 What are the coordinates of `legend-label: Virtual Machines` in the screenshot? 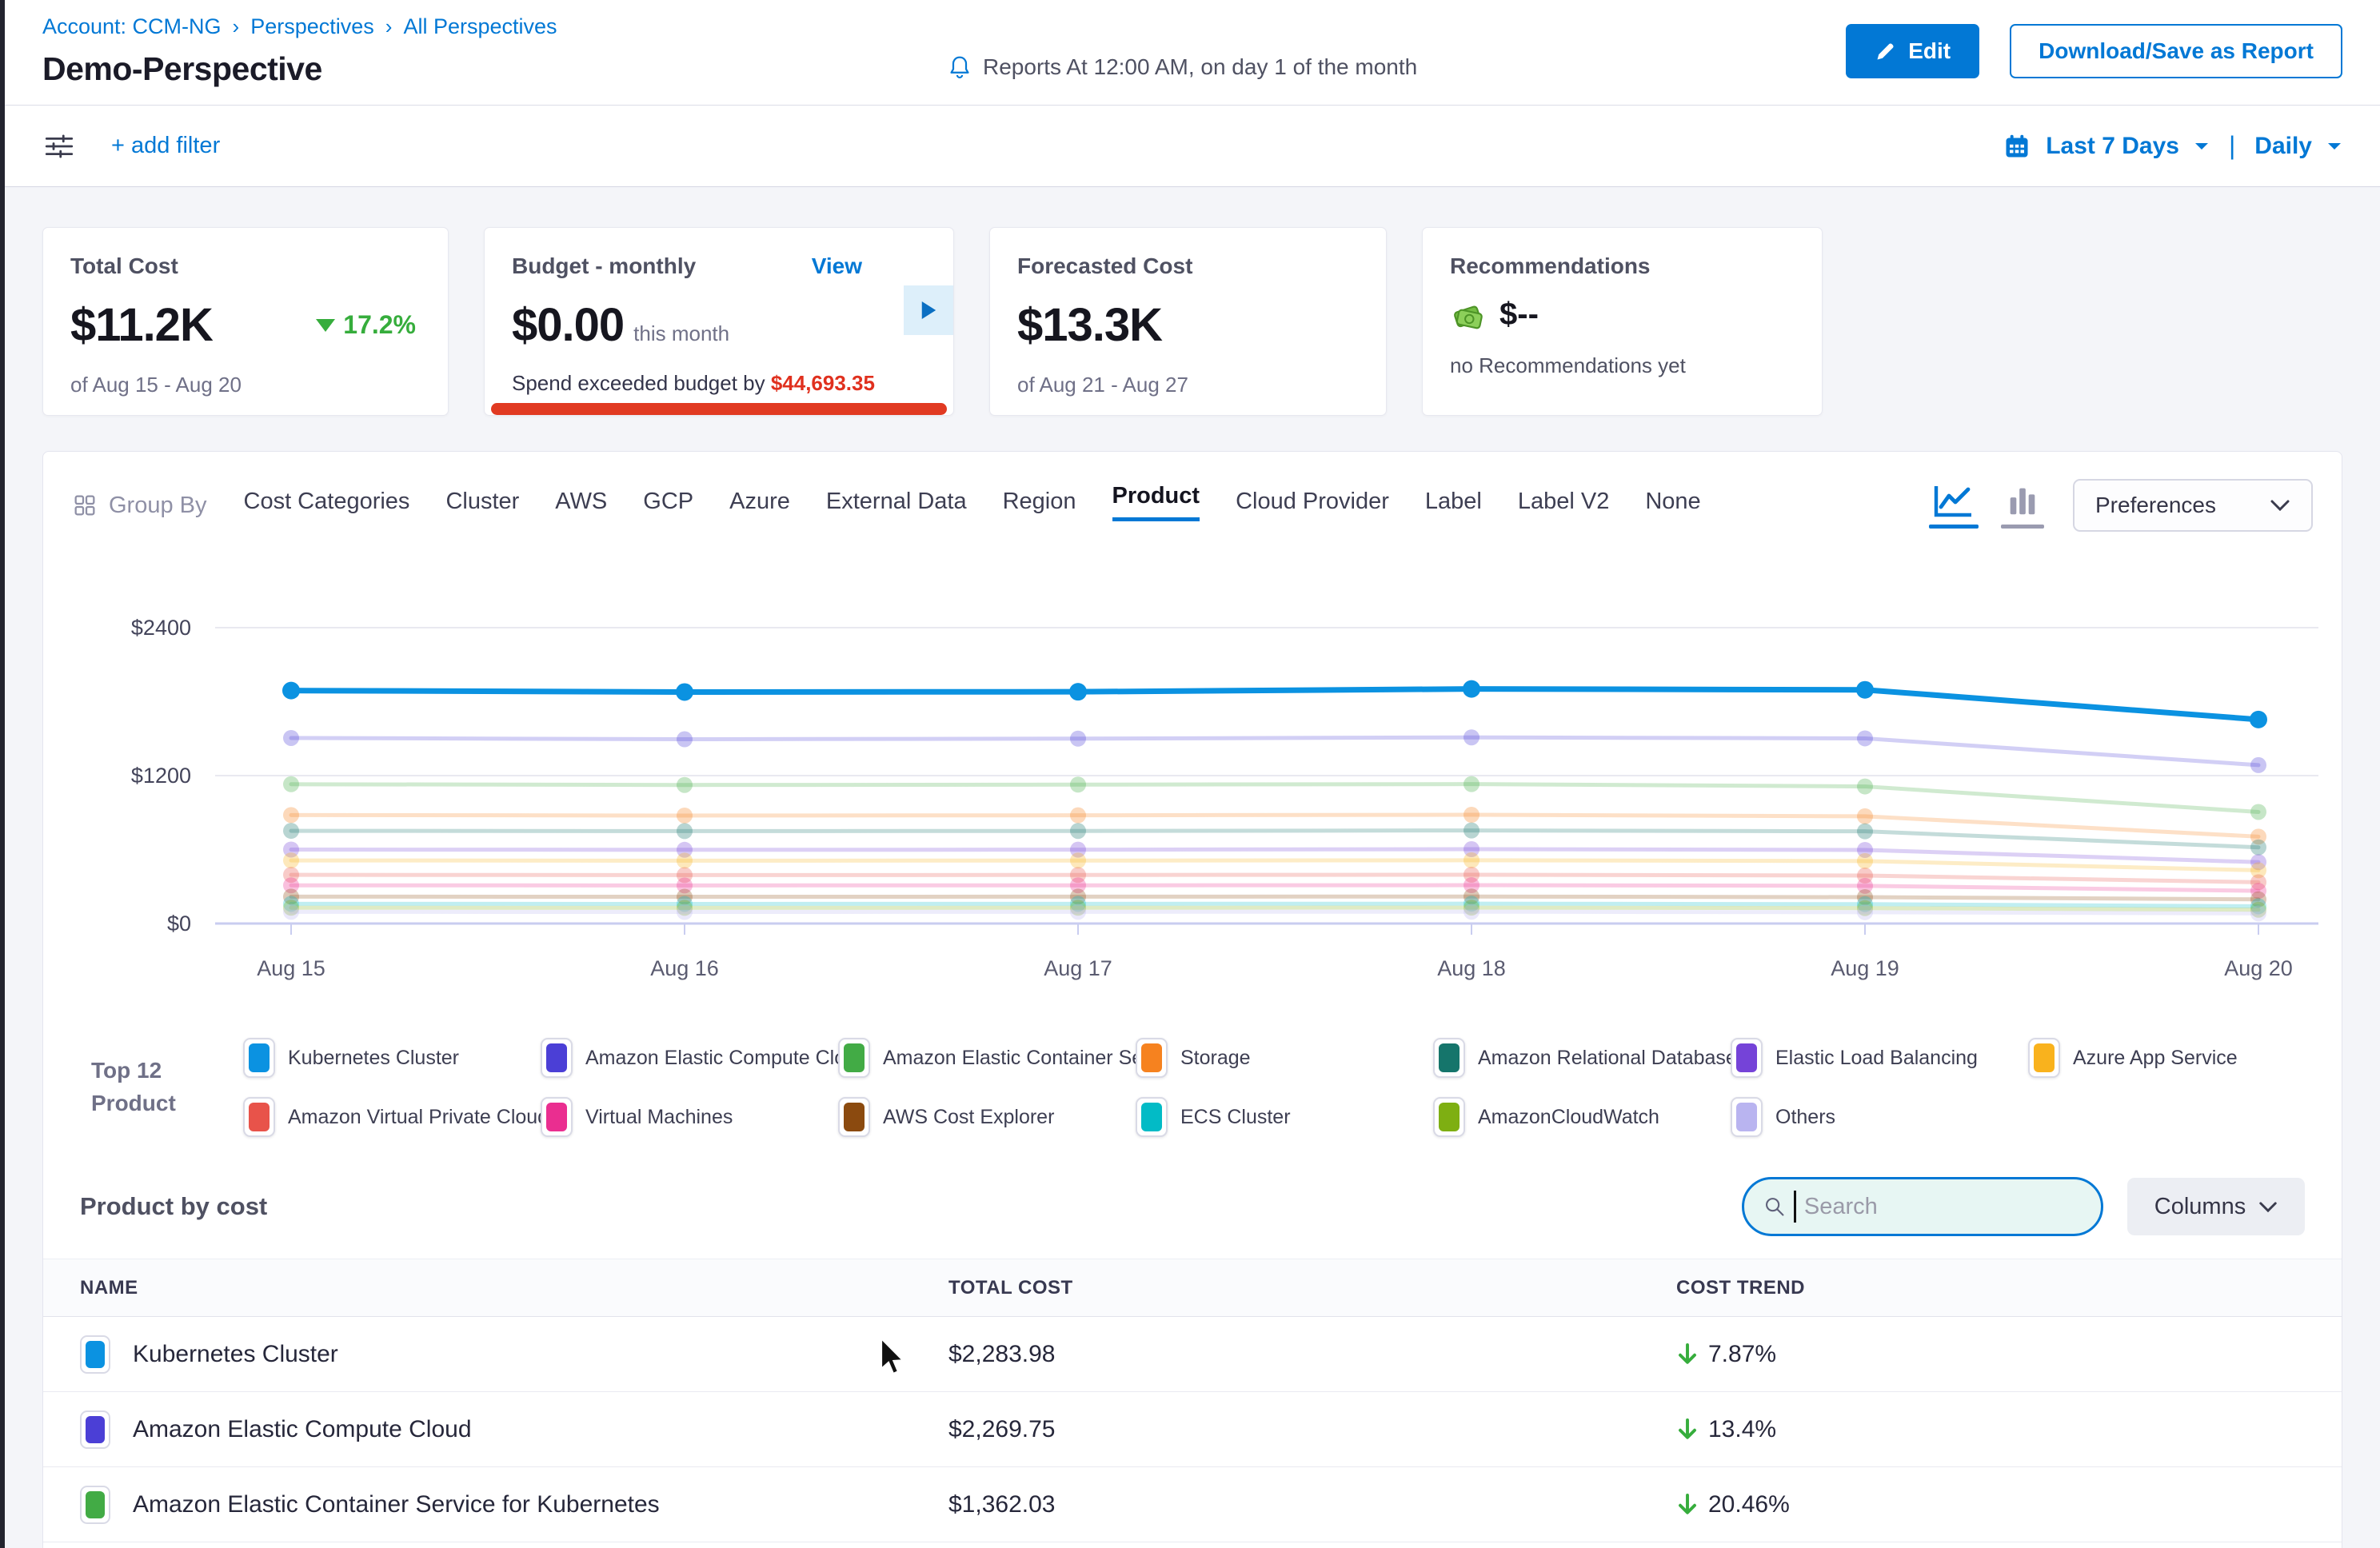 It's located at (659, 1116).